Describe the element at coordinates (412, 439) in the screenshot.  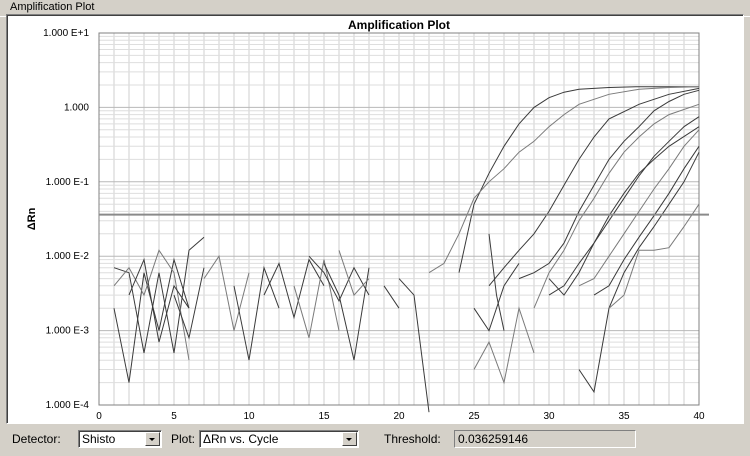
I see `threshold-label: Threshold:` at that location.